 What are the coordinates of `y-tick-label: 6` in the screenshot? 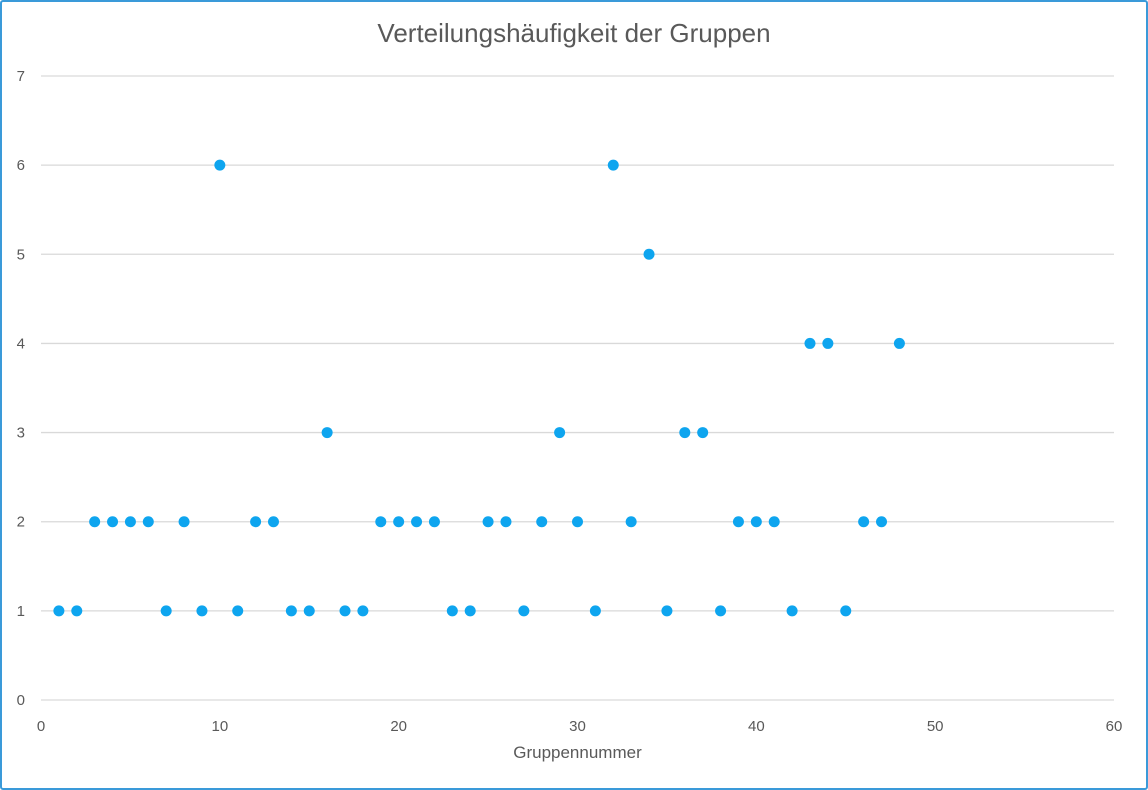 It's located at (21, 165).